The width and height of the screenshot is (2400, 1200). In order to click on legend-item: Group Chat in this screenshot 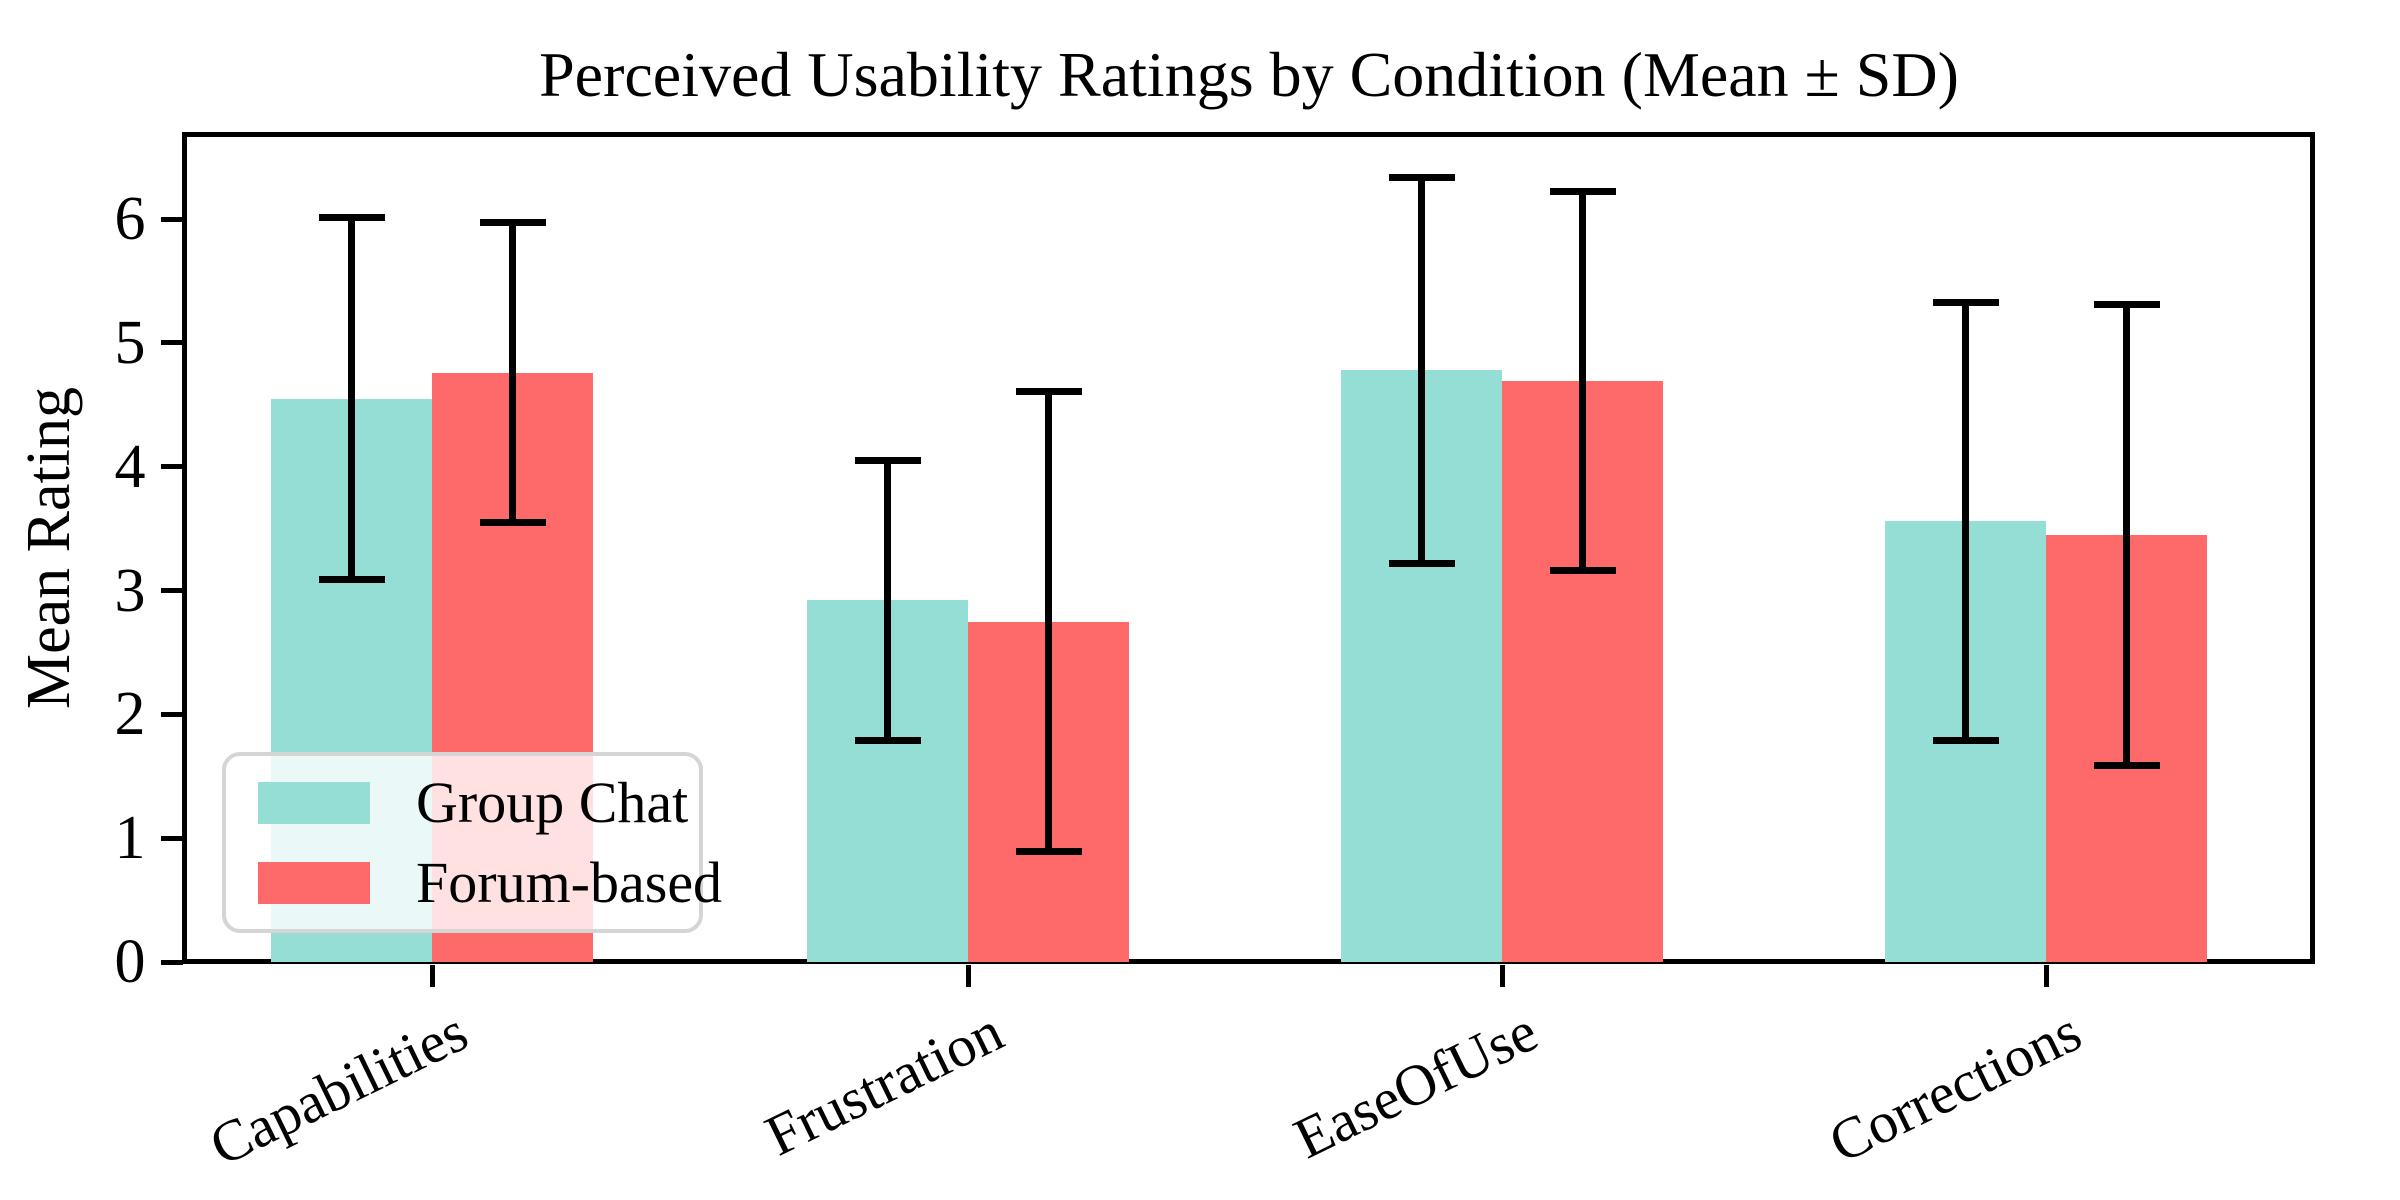, I will do `click(478, 803)`.